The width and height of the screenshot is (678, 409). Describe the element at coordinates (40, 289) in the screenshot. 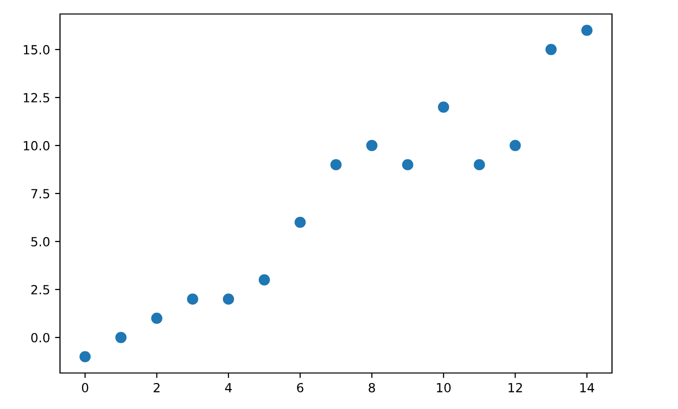

I see `y-tick-label: 2.5` at that location.